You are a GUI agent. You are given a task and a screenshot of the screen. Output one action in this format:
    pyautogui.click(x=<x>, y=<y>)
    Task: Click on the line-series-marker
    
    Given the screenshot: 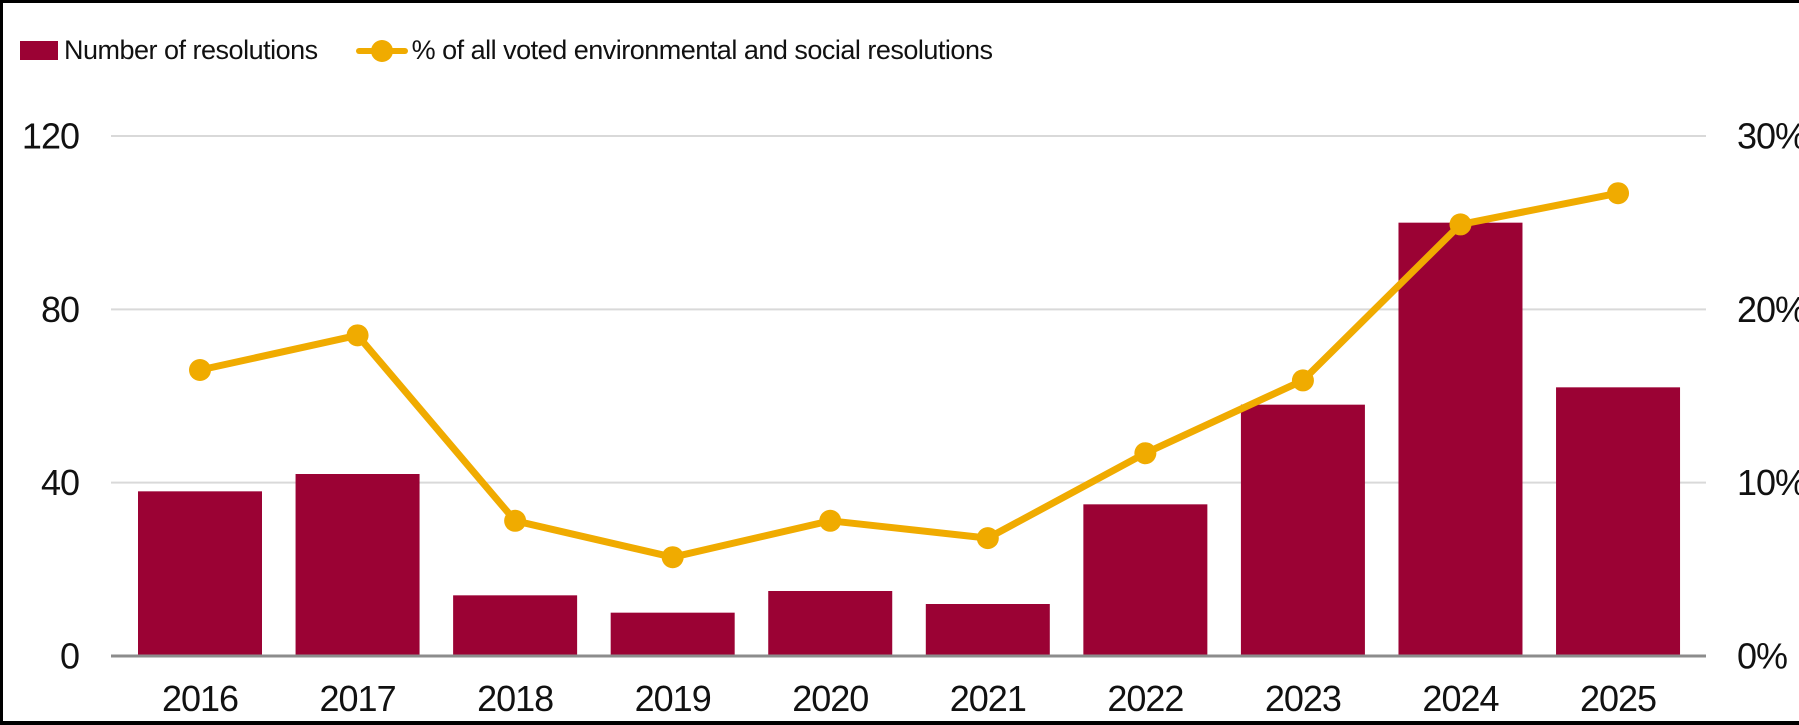 What is the action you would take?
    pyautogui.click(x=381, y=50)
    